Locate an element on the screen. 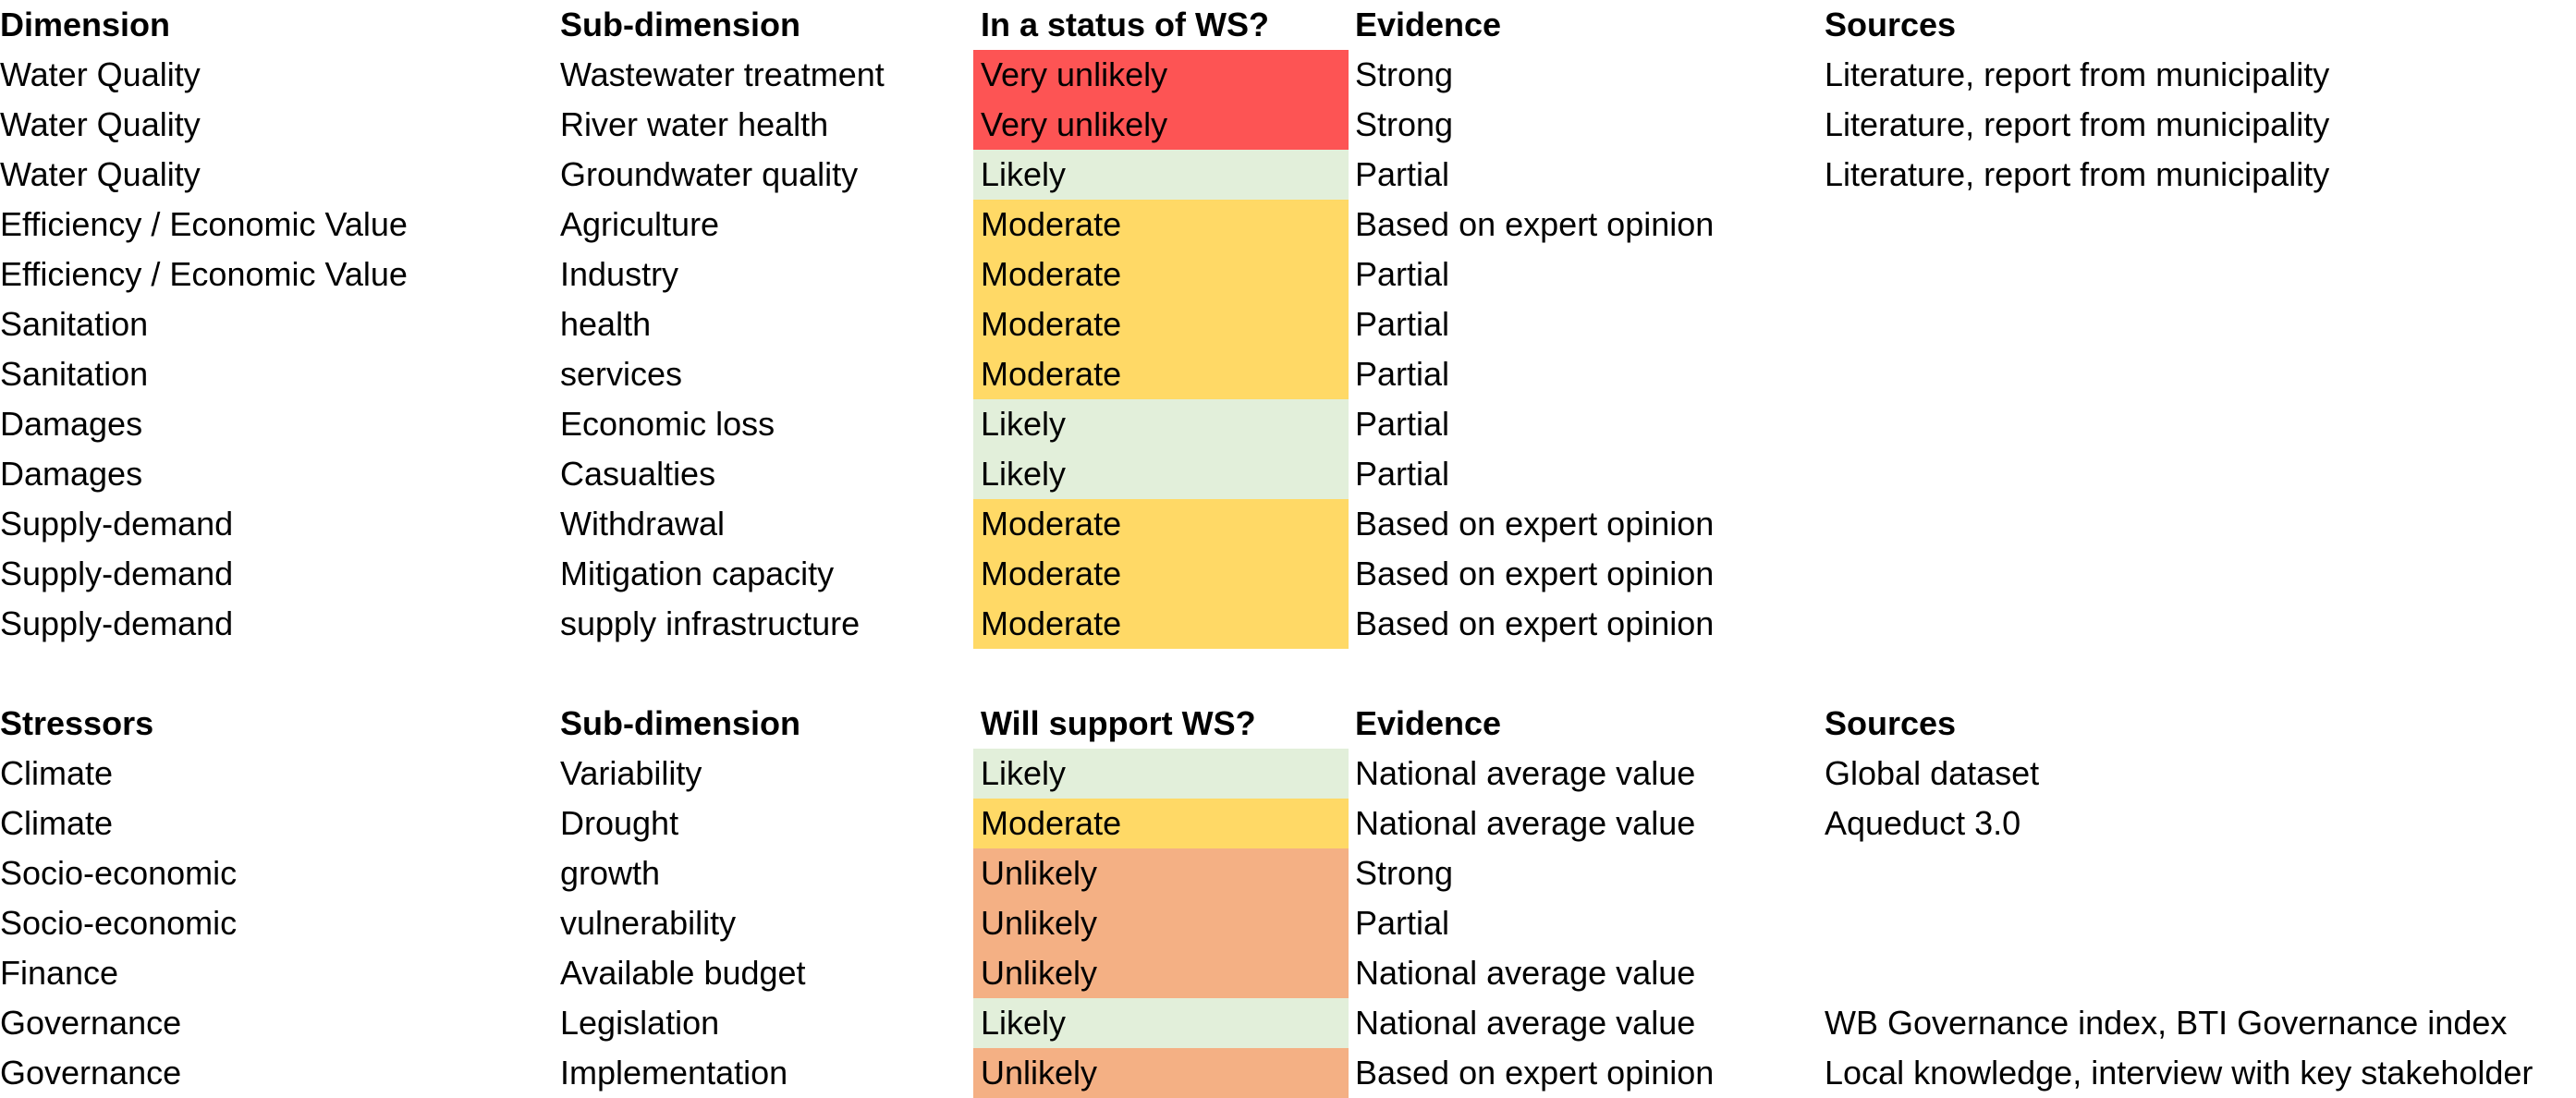 The width and height of the screenshot is (2576, 1098). header-stressors: Stressors is located at coordinates (77, 723).